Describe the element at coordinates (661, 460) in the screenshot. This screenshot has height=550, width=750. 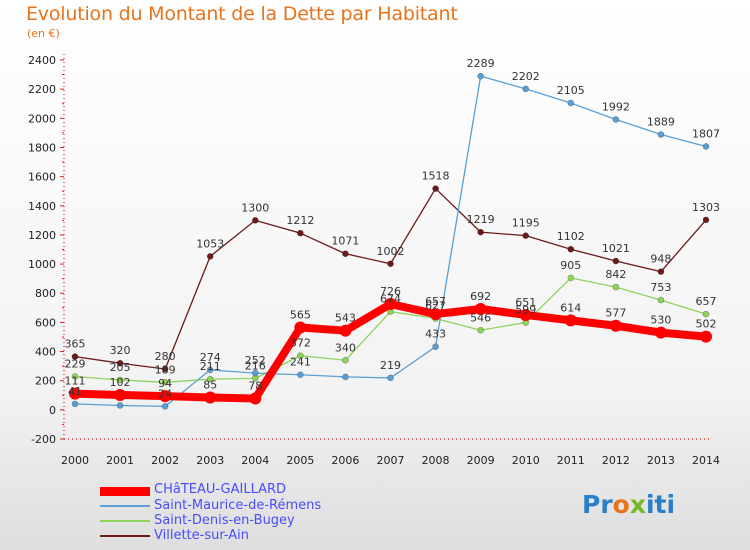
I see `x-tick-label: 2013` at that location.